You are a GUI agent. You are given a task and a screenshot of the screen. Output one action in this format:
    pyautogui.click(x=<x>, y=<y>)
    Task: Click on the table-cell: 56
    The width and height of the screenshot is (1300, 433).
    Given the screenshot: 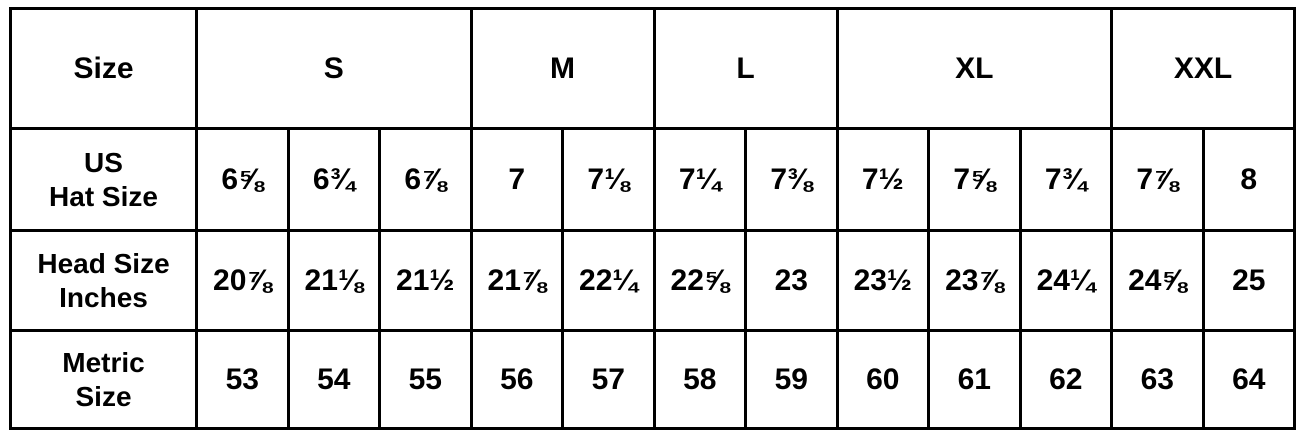 What is the action you would take?
    pyautogui.click(x=516, y=379)
    